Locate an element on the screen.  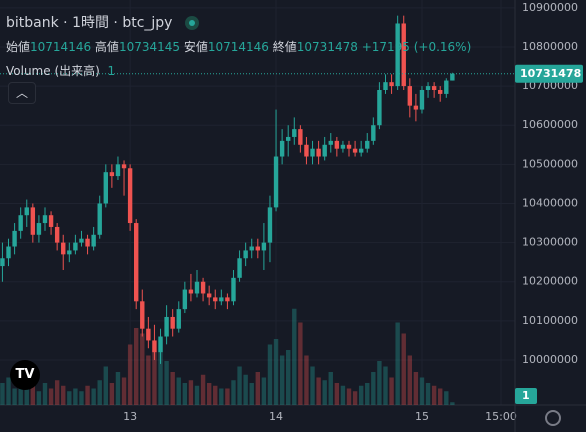
x-tick-label: 15:00 is located at coordinates (501, 416).